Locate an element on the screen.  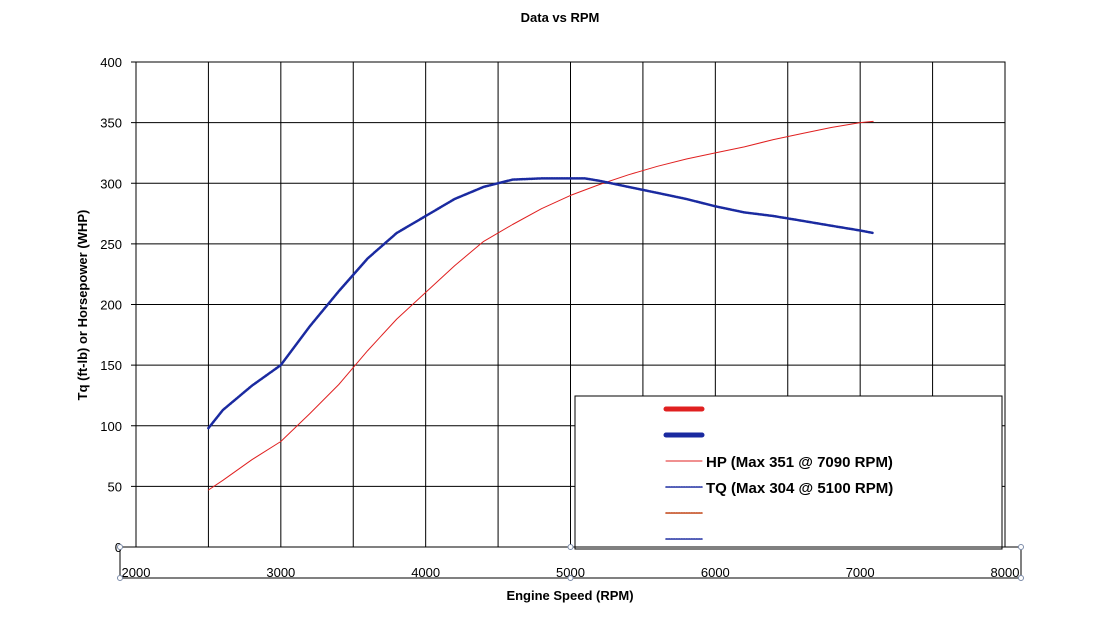
chart-title: Data vs RPM is located at coordinates (560, 17).